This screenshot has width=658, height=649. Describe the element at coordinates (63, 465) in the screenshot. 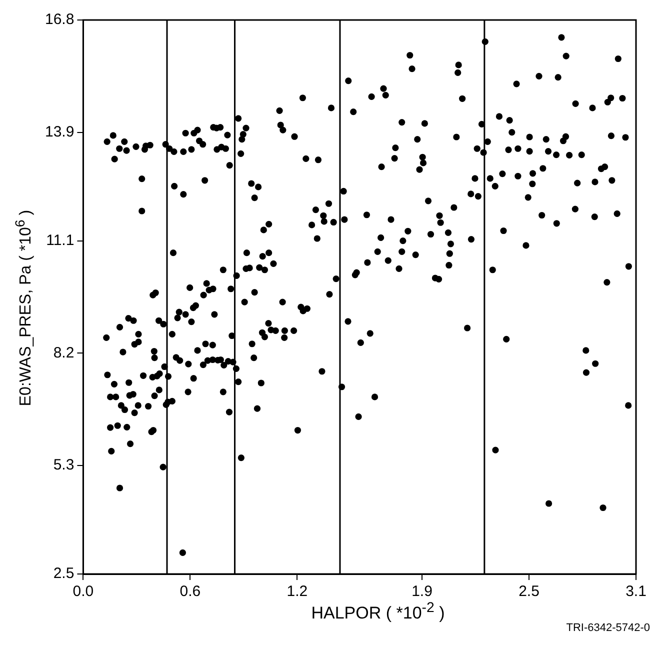

I see `y-tick-label: 5.3` at that location.